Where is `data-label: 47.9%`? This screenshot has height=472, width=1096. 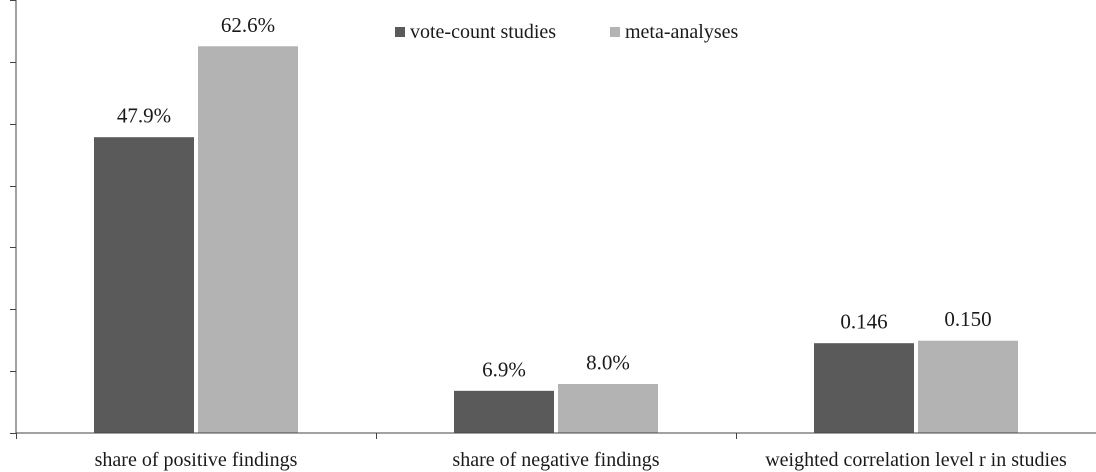
data-label: 47.9% is located at coordinates (144, 116).